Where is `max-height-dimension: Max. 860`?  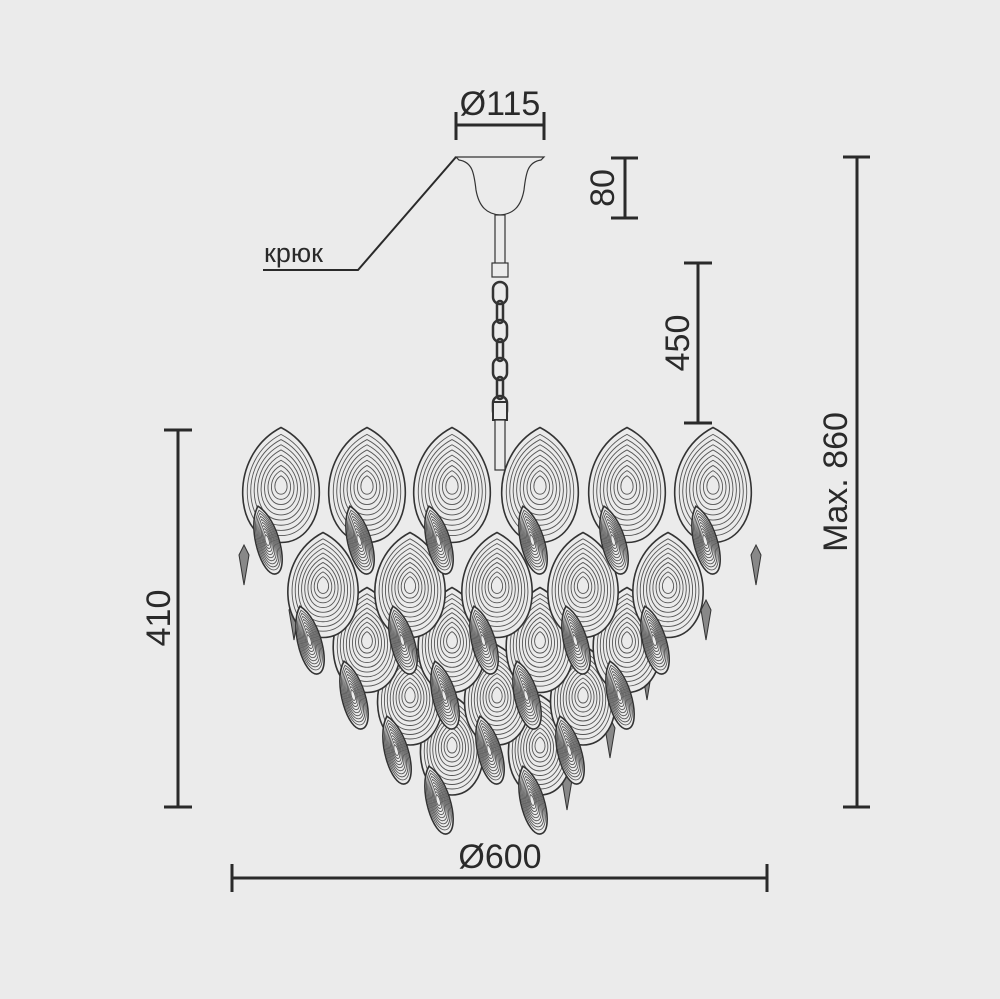
max-height-dimension: Max. 860 is located at coordinates (843, 482).